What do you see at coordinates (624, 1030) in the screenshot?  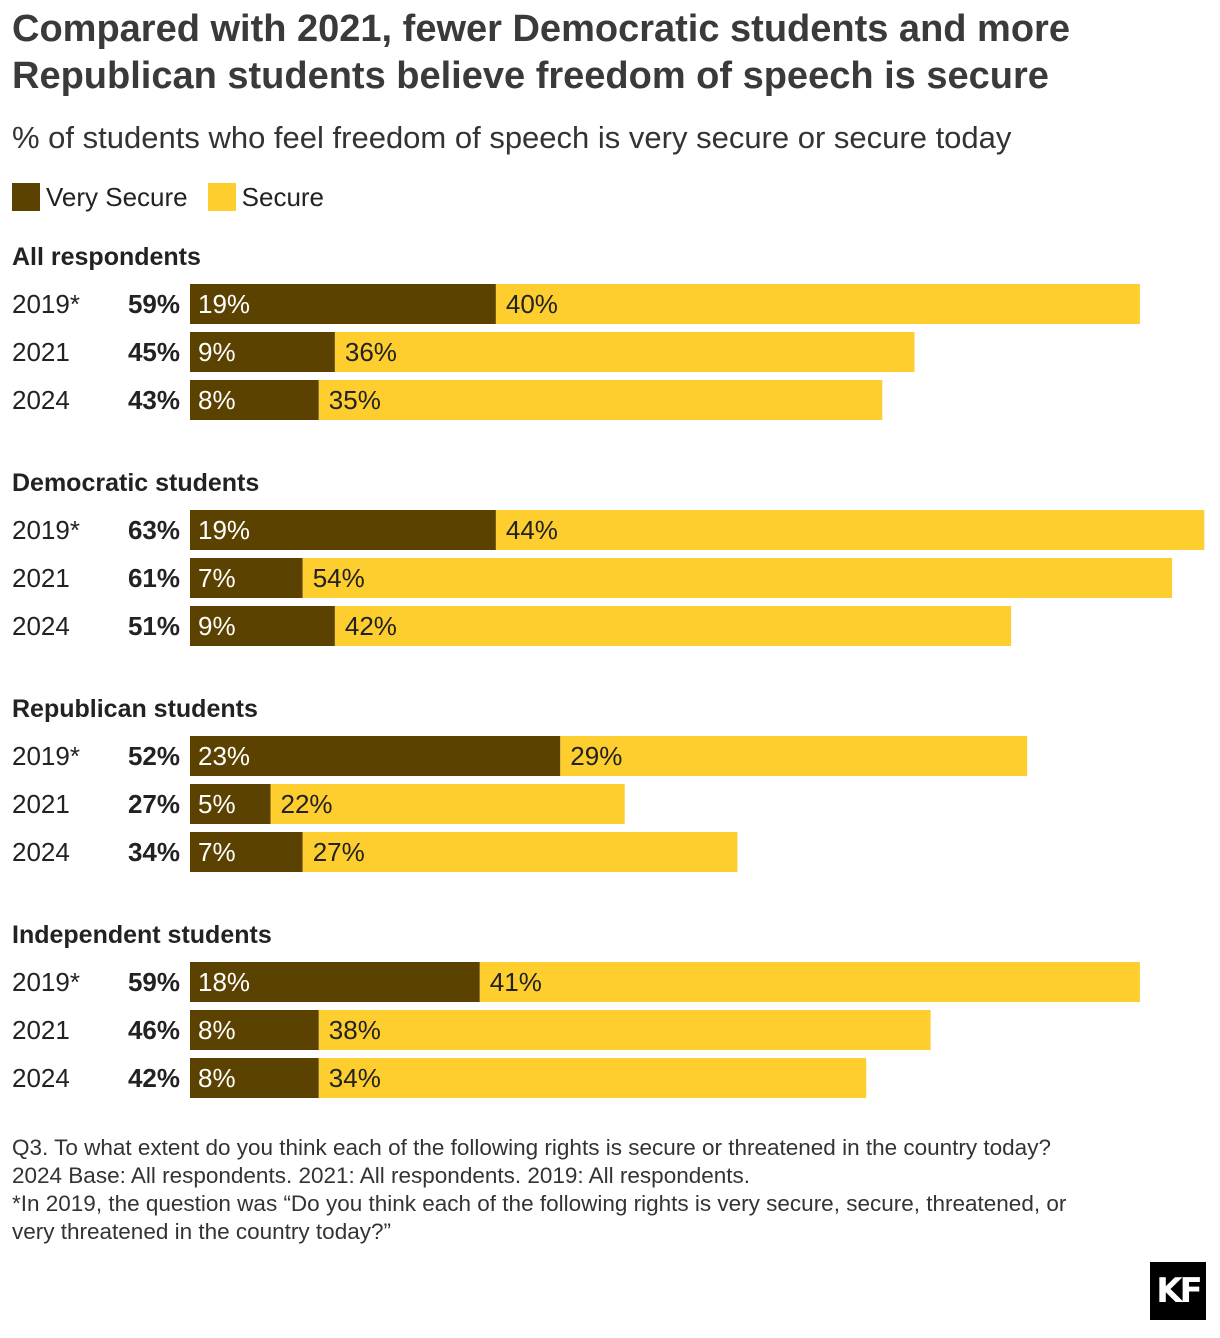 I see `bar-secure-independent-students-2021` at bounding box center [624, 1030].